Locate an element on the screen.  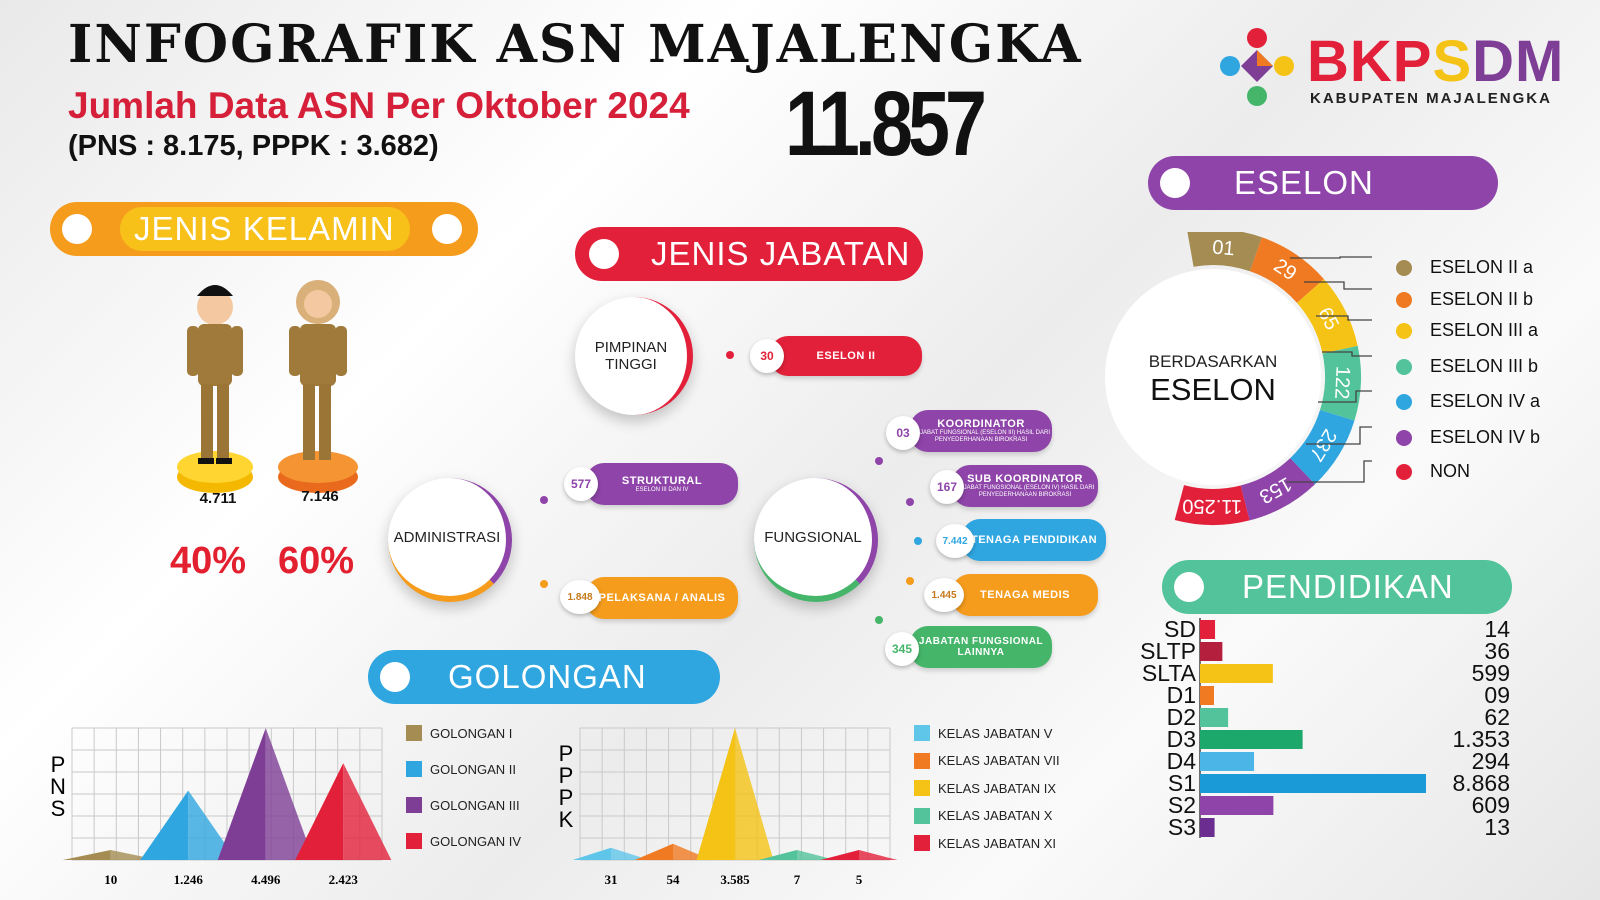
female-count: 7.146 is located at coordinates (320, 496).